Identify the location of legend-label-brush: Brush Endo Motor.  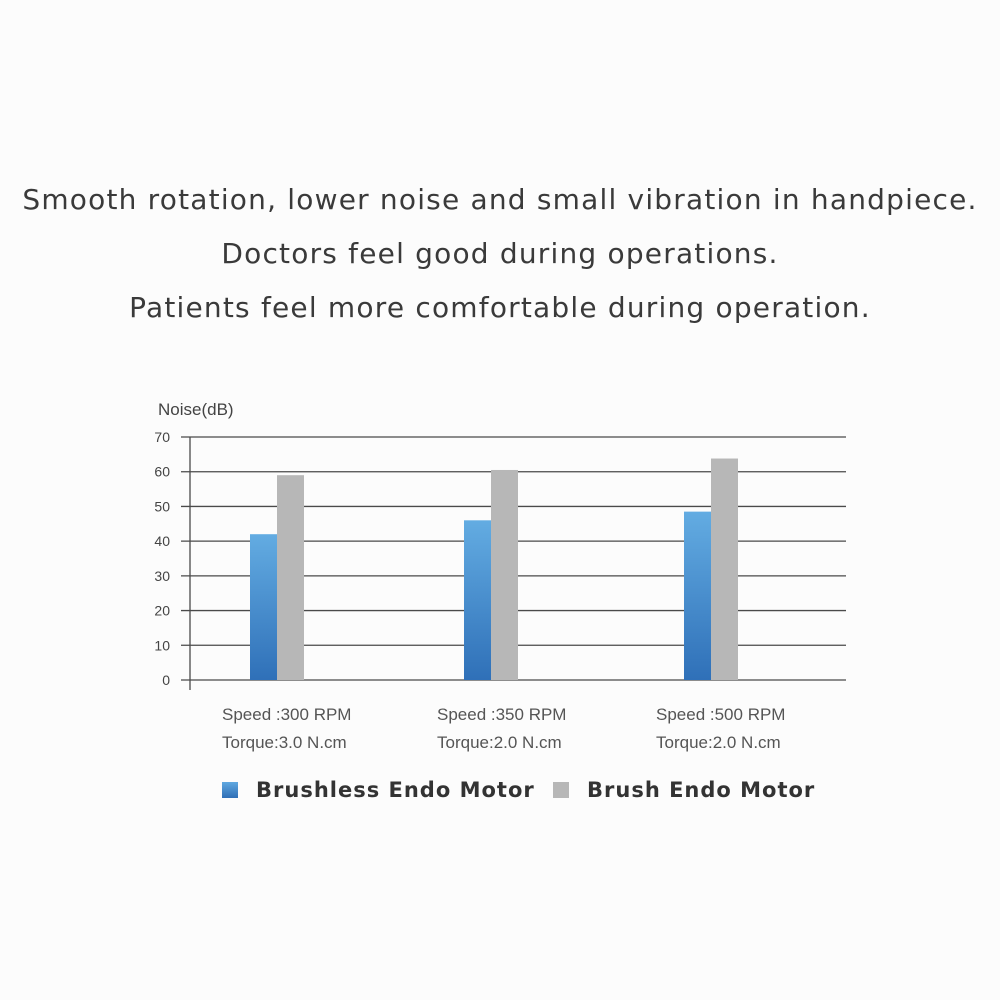
(701, 790).